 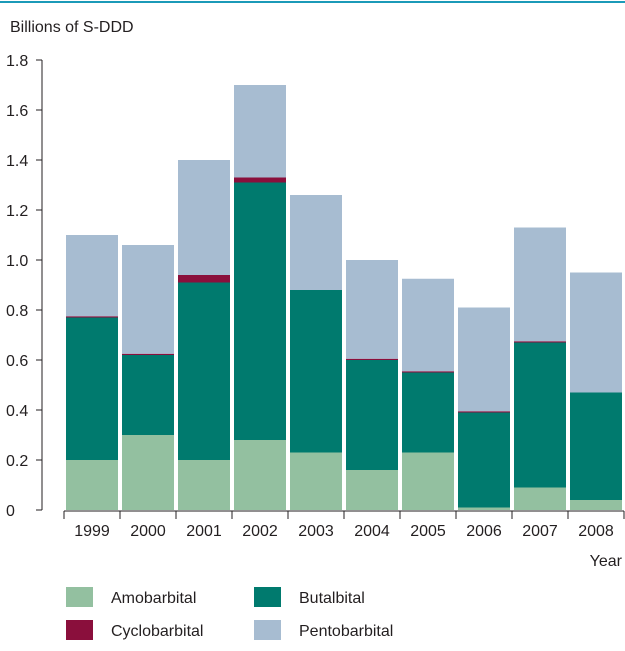 What do you see at coordinates (72, 27) in the screenshot?
I see `y-axis-title: Billions of S-DDD` at bounding box center [72, 27].